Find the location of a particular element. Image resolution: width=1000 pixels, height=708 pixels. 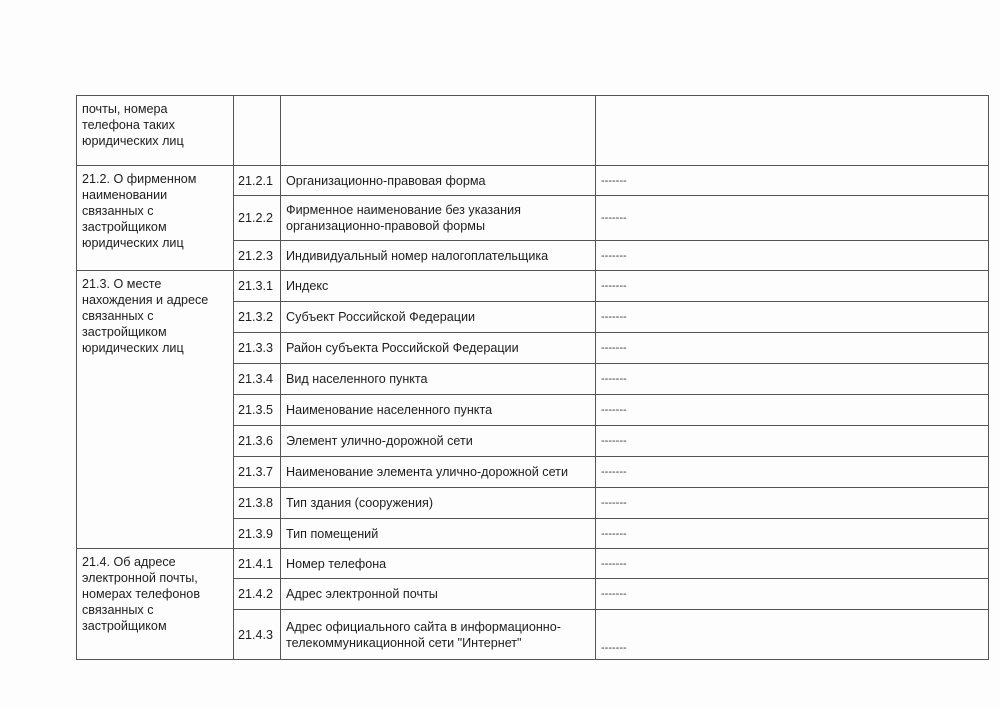

row-number: 21.3.5 is located at coordinates (257, 410).